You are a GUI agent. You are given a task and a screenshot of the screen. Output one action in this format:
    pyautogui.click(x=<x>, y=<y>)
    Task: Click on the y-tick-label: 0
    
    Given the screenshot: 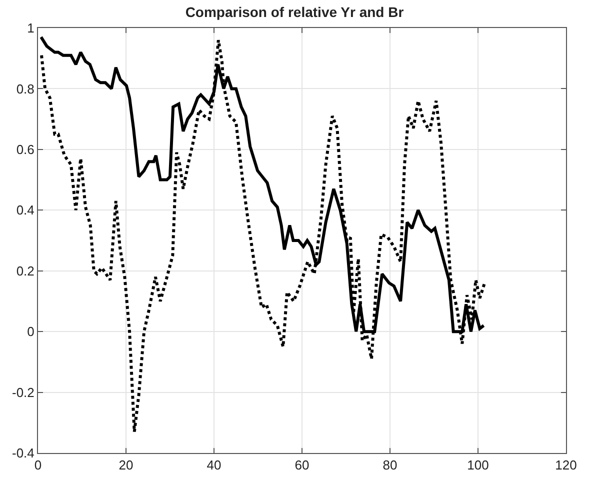 What is the action you would take?
    pyautogui.click(x=30, y=332)
    